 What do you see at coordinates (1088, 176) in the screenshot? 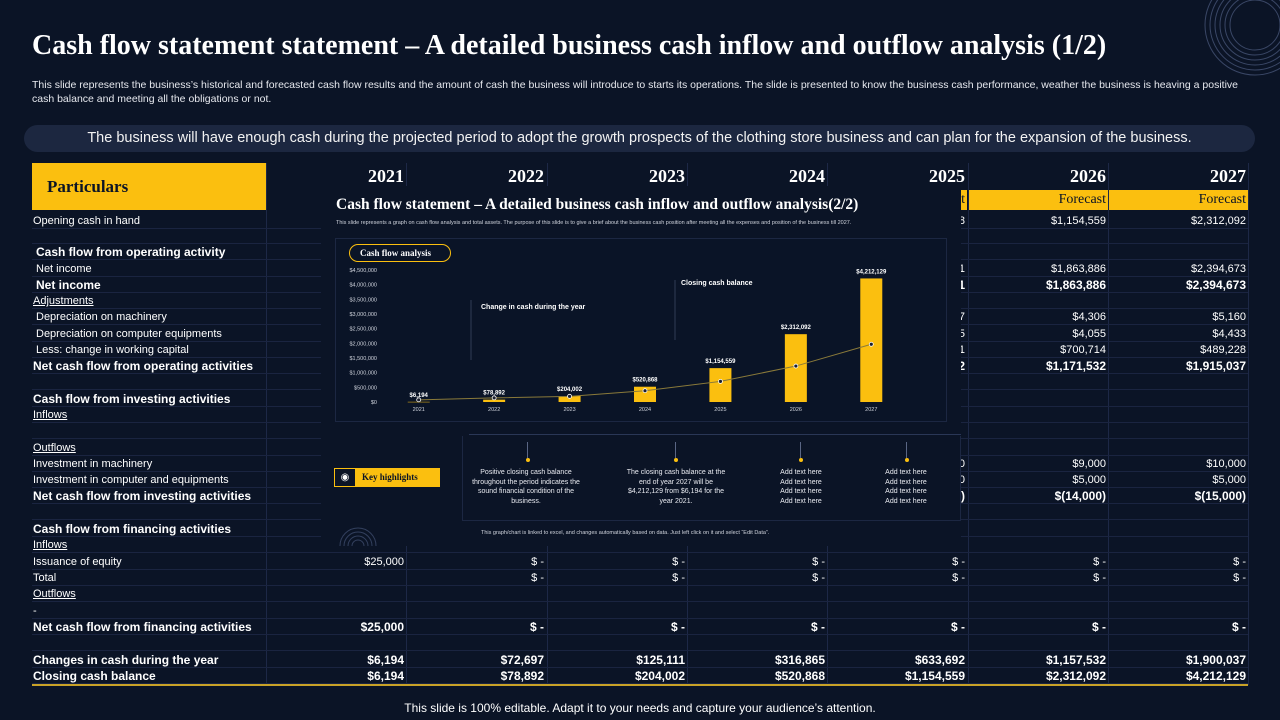
I see `year-header-2026: 2026` at bounding box center [1088, 176].